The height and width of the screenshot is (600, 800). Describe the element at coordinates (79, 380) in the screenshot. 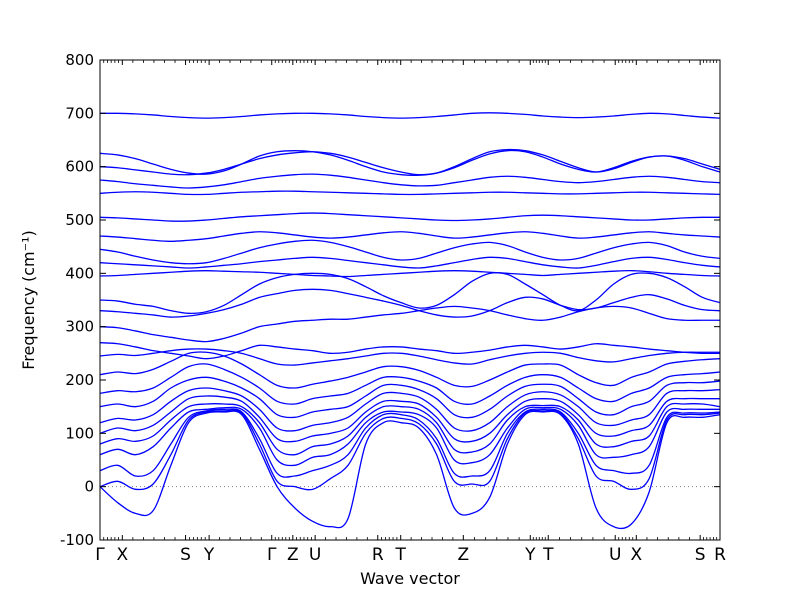

I see `y-tick-label: 200` at that location.